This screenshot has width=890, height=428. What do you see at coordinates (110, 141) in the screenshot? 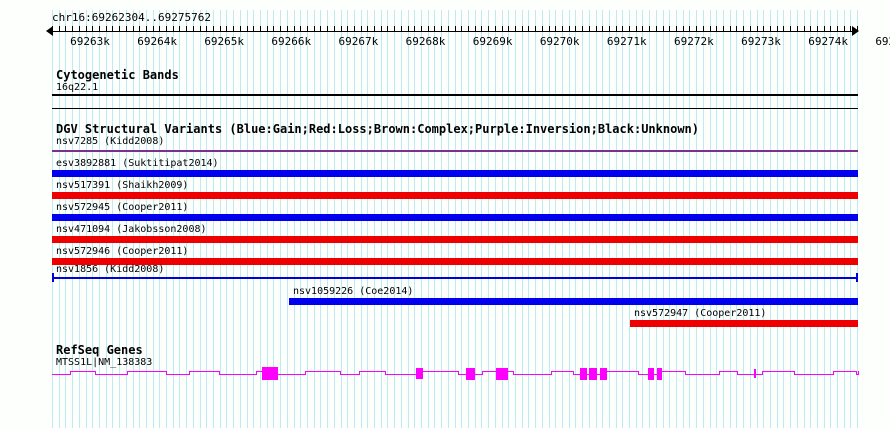
I see `dgv-track-label: nsv7285 (Kidd2008)` at bounding box center [110, 141].